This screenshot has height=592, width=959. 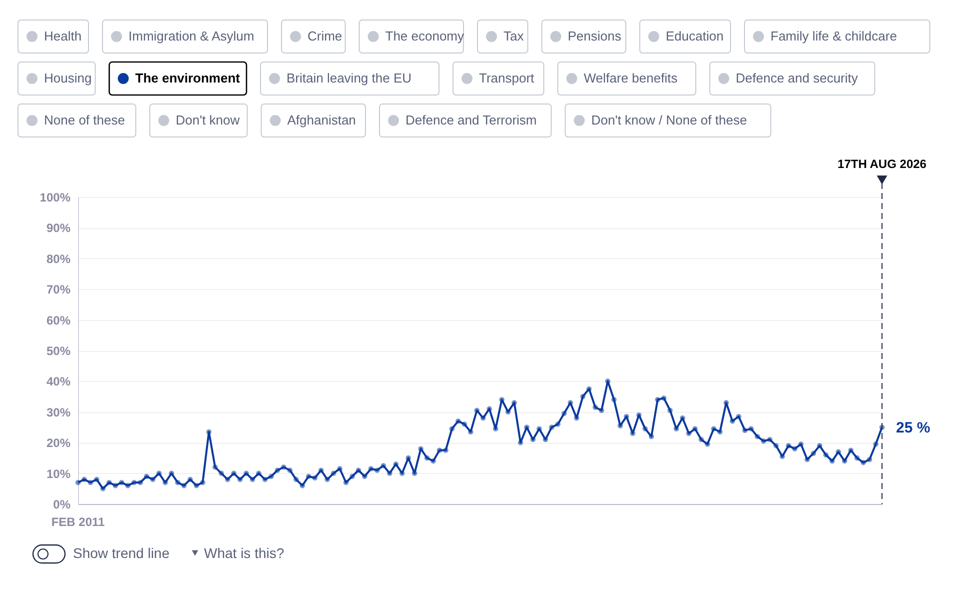 I want to click on text: Don't know / None of these, so click(x=669, y=120).